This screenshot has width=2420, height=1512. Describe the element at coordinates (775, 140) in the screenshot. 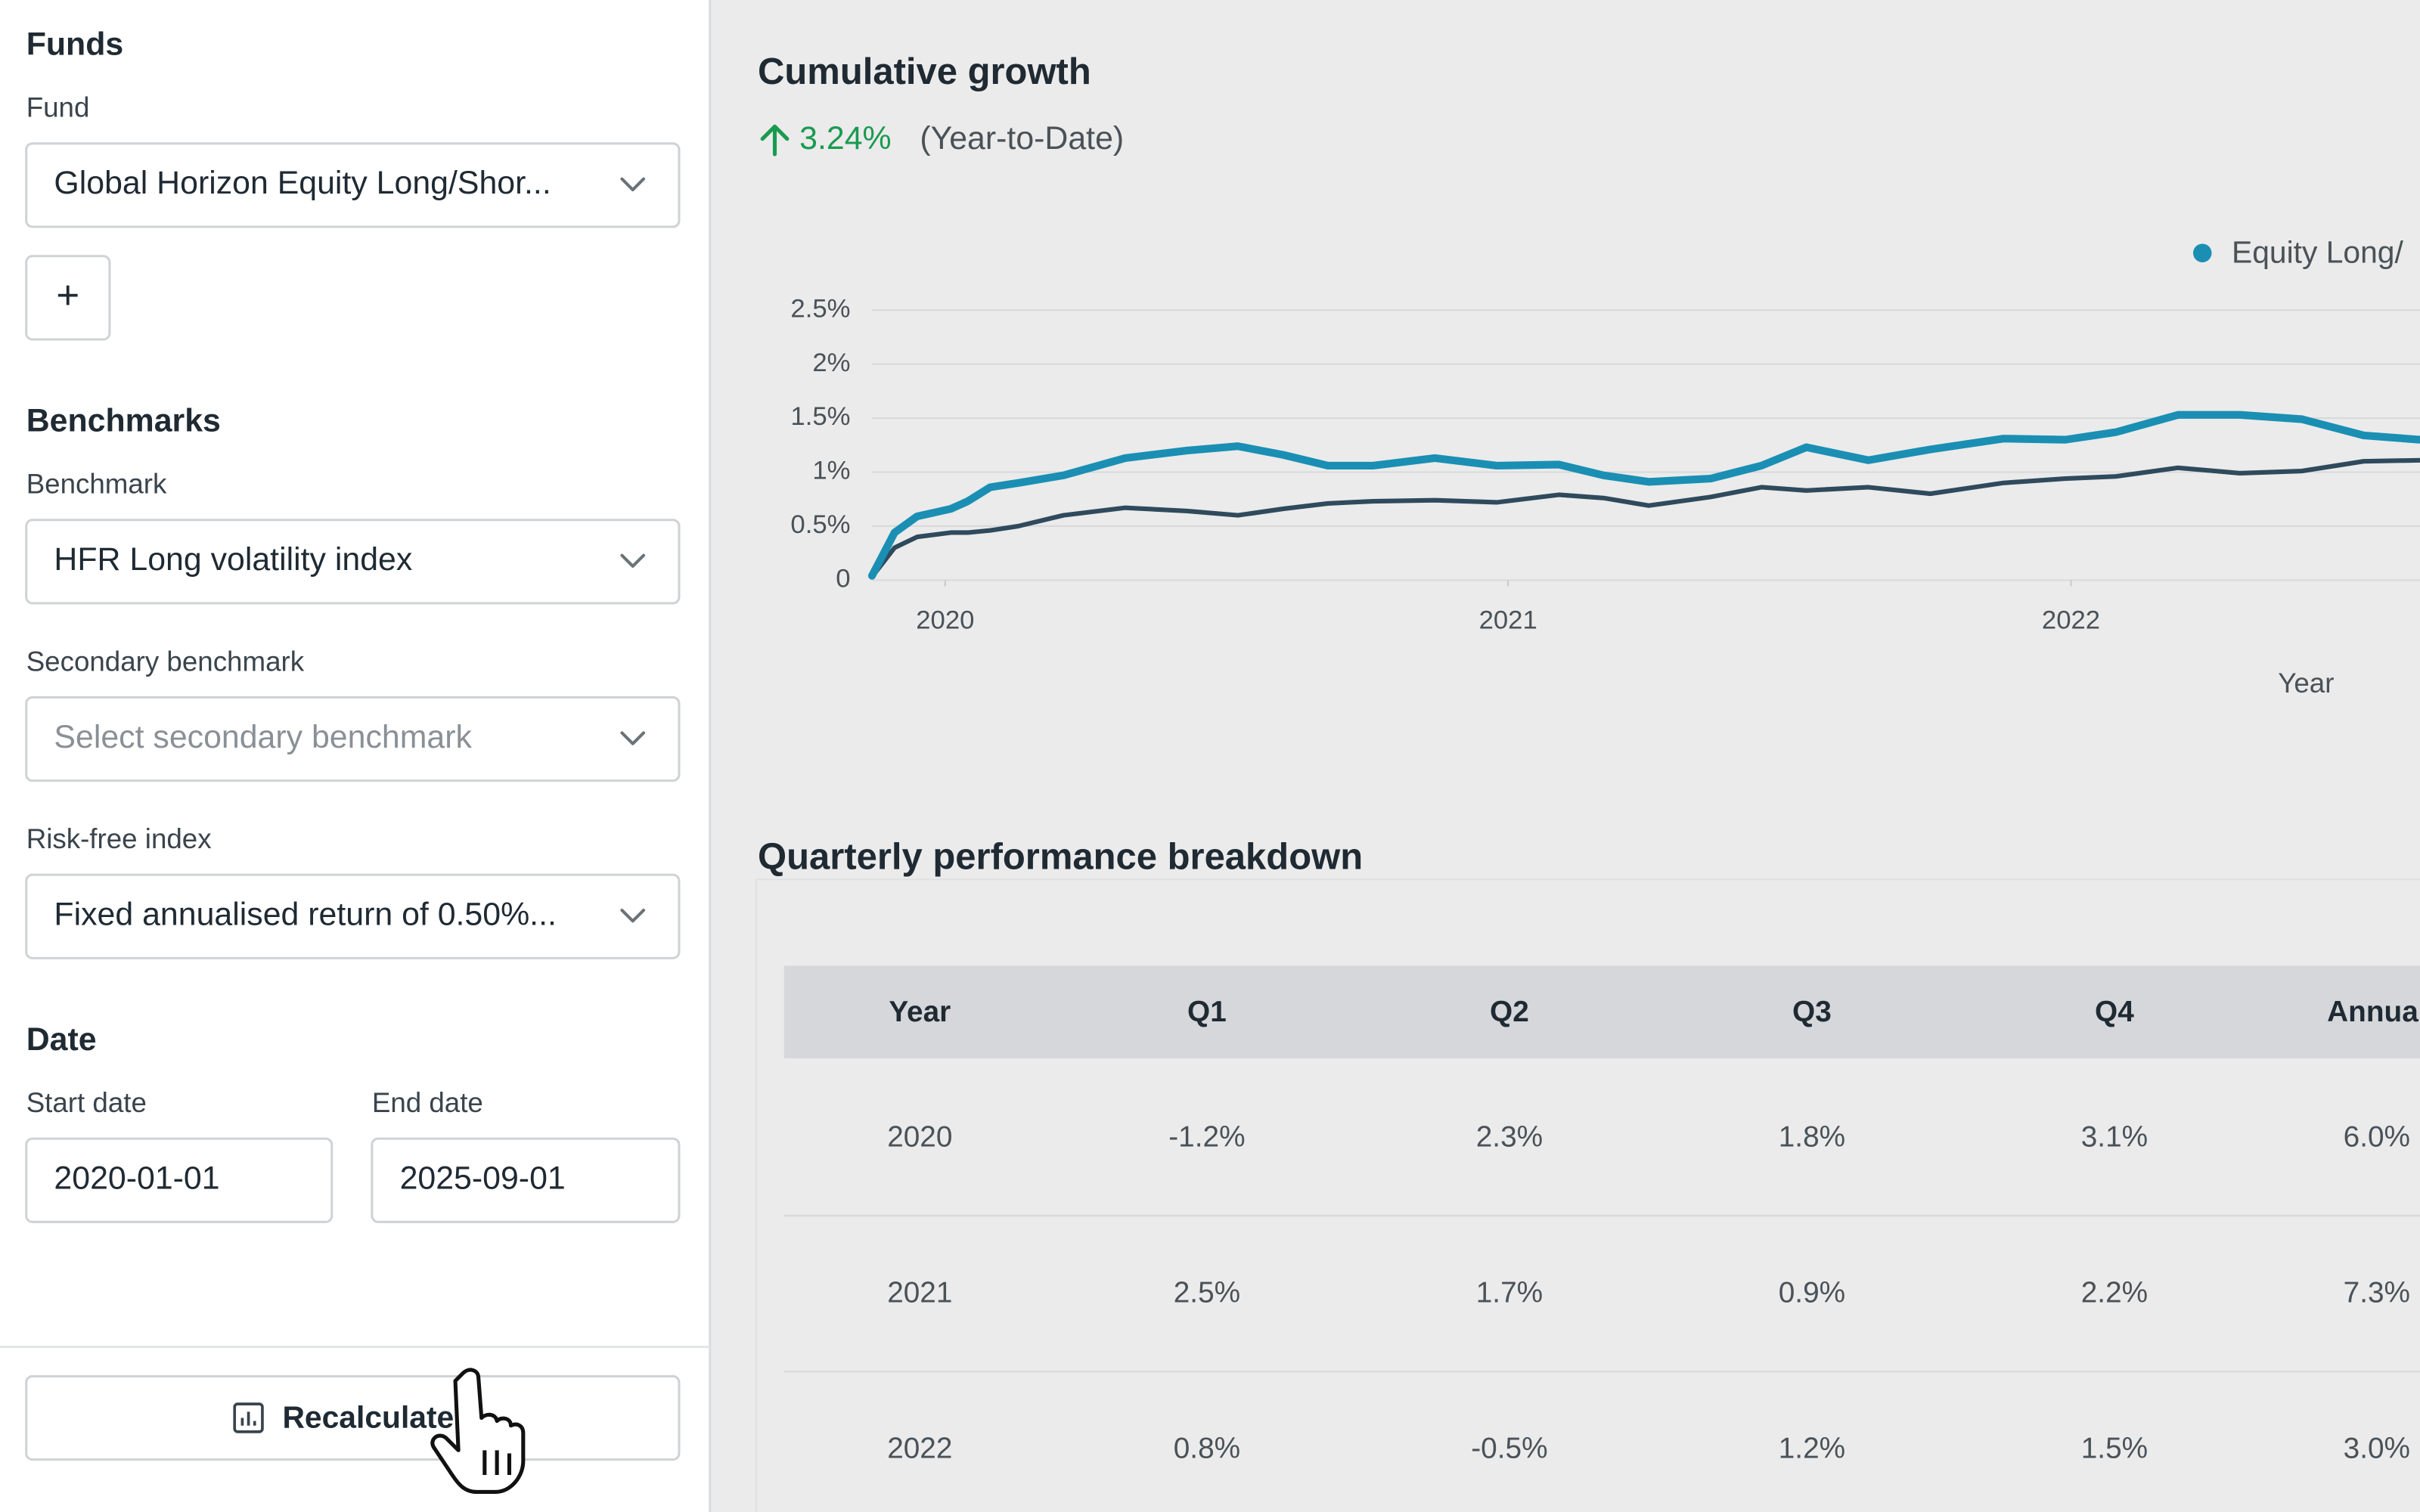

I see `up-arrow-icon` at that location.